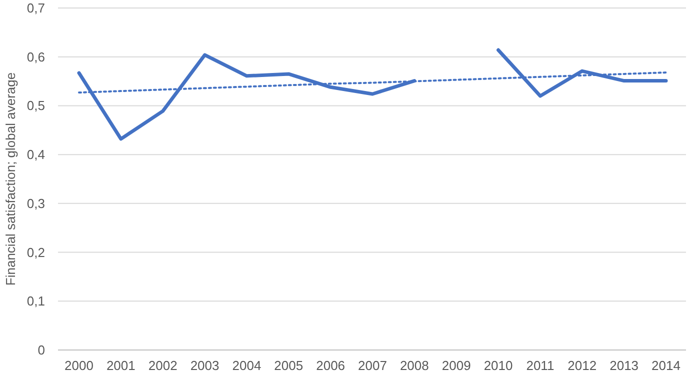 This screenshot has height=379, width=700. Describe the element at coordinates (35, 203) in the screenshot. I see `y-tick-label: 0,3` at that location.